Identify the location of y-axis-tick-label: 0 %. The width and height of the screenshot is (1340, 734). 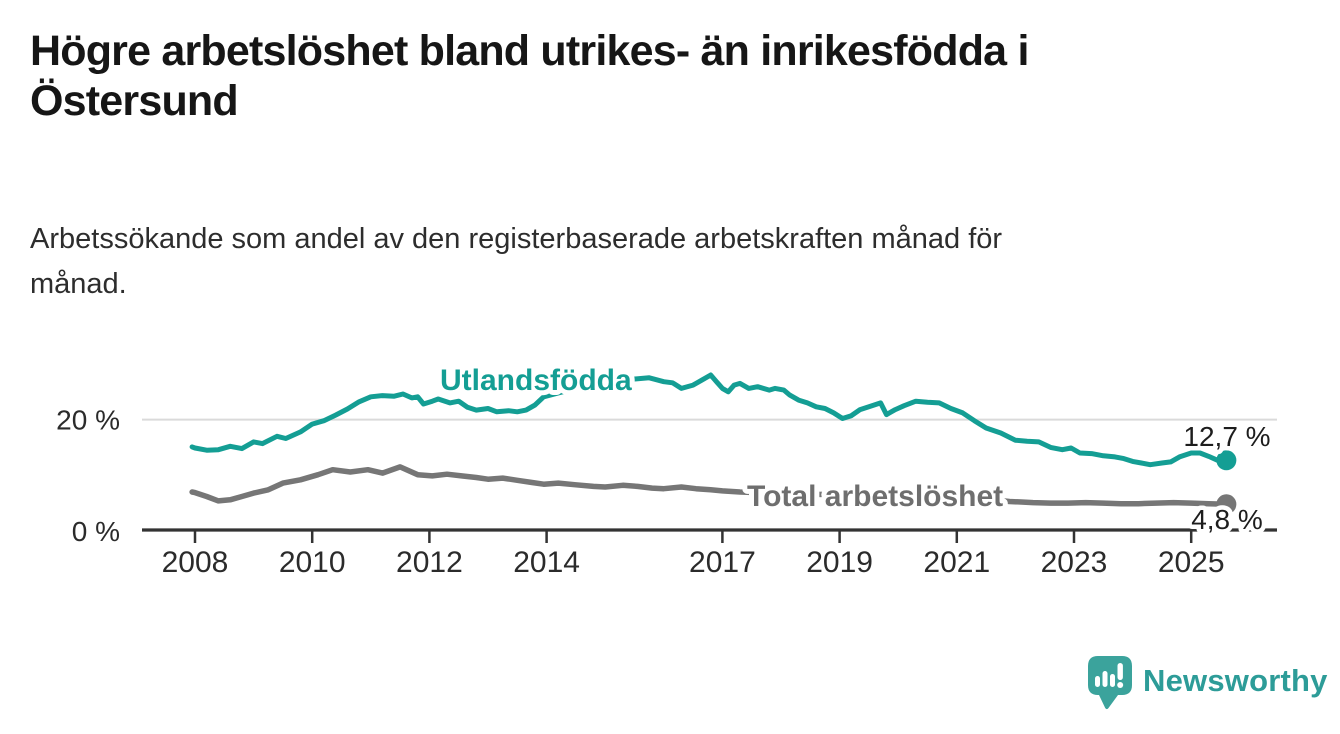
(96, 531).